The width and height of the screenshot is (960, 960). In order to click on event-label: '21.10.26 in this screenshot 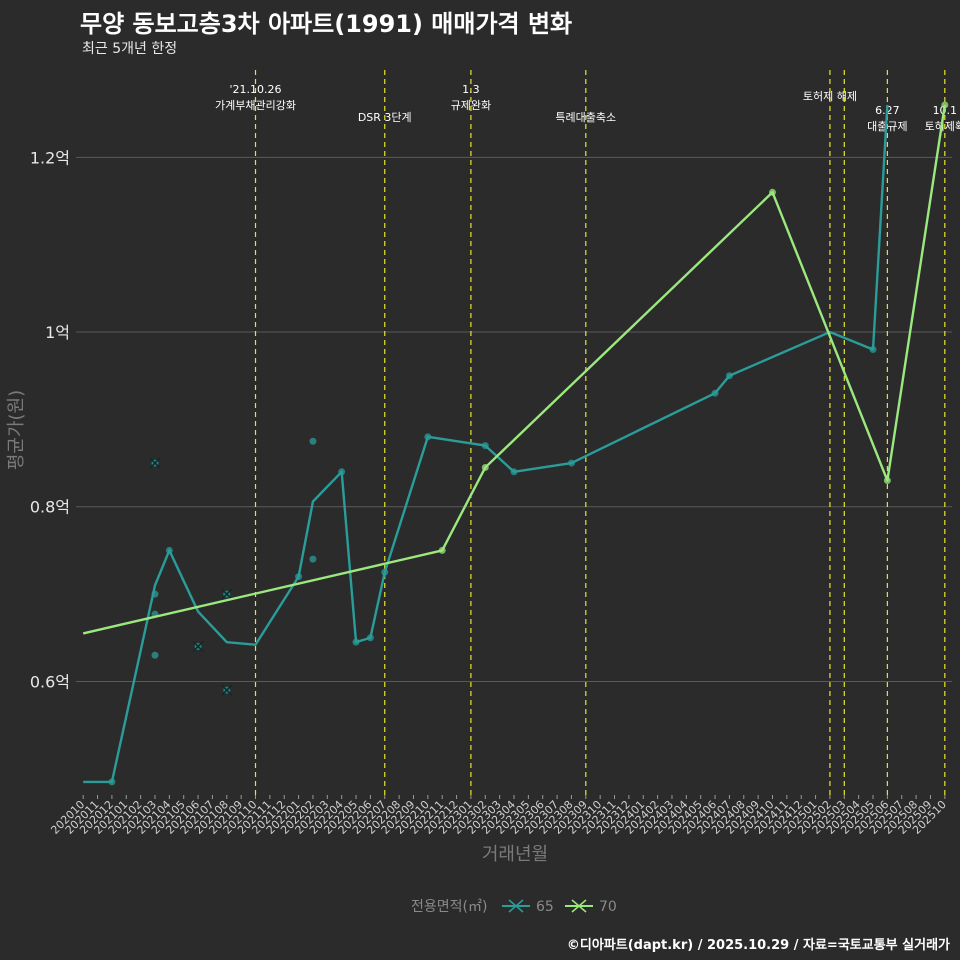, I will do `click(256, 89)`.